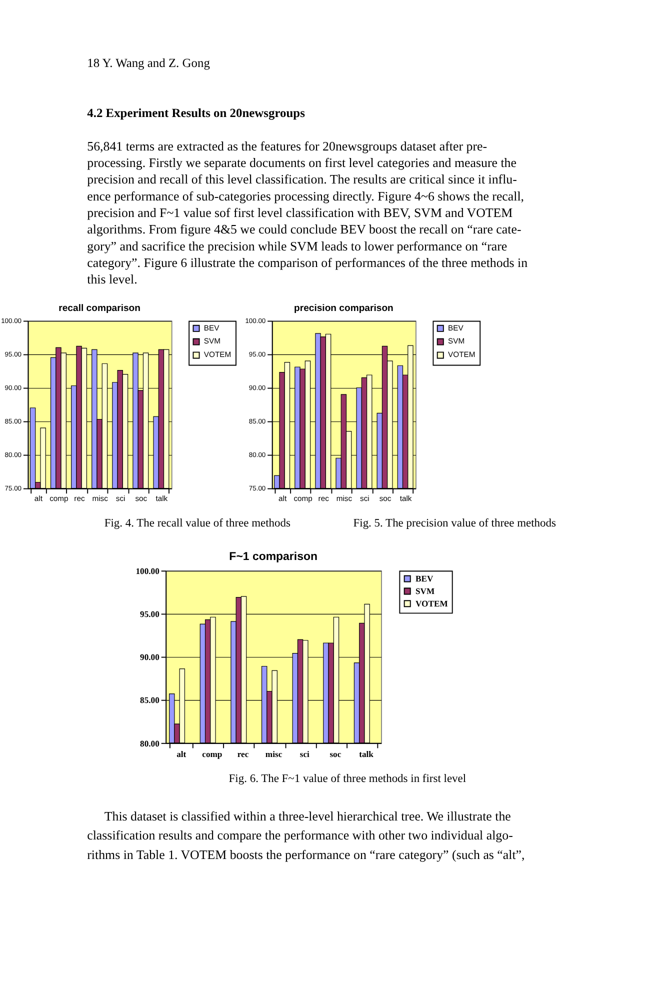 The width and height of the screenshot is (651, 1000). I want to click on caption: Fig. 4. The recall value of three methods, so click(197, 524).